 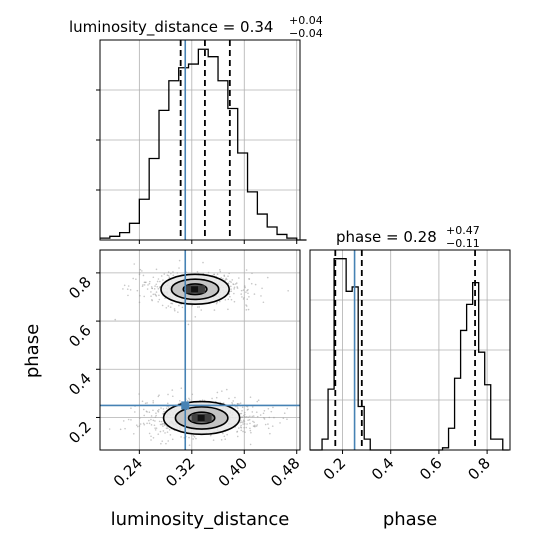 I want to click on title-luminosity-distance-upper-error: +0.04, so click(x=306, y=20).